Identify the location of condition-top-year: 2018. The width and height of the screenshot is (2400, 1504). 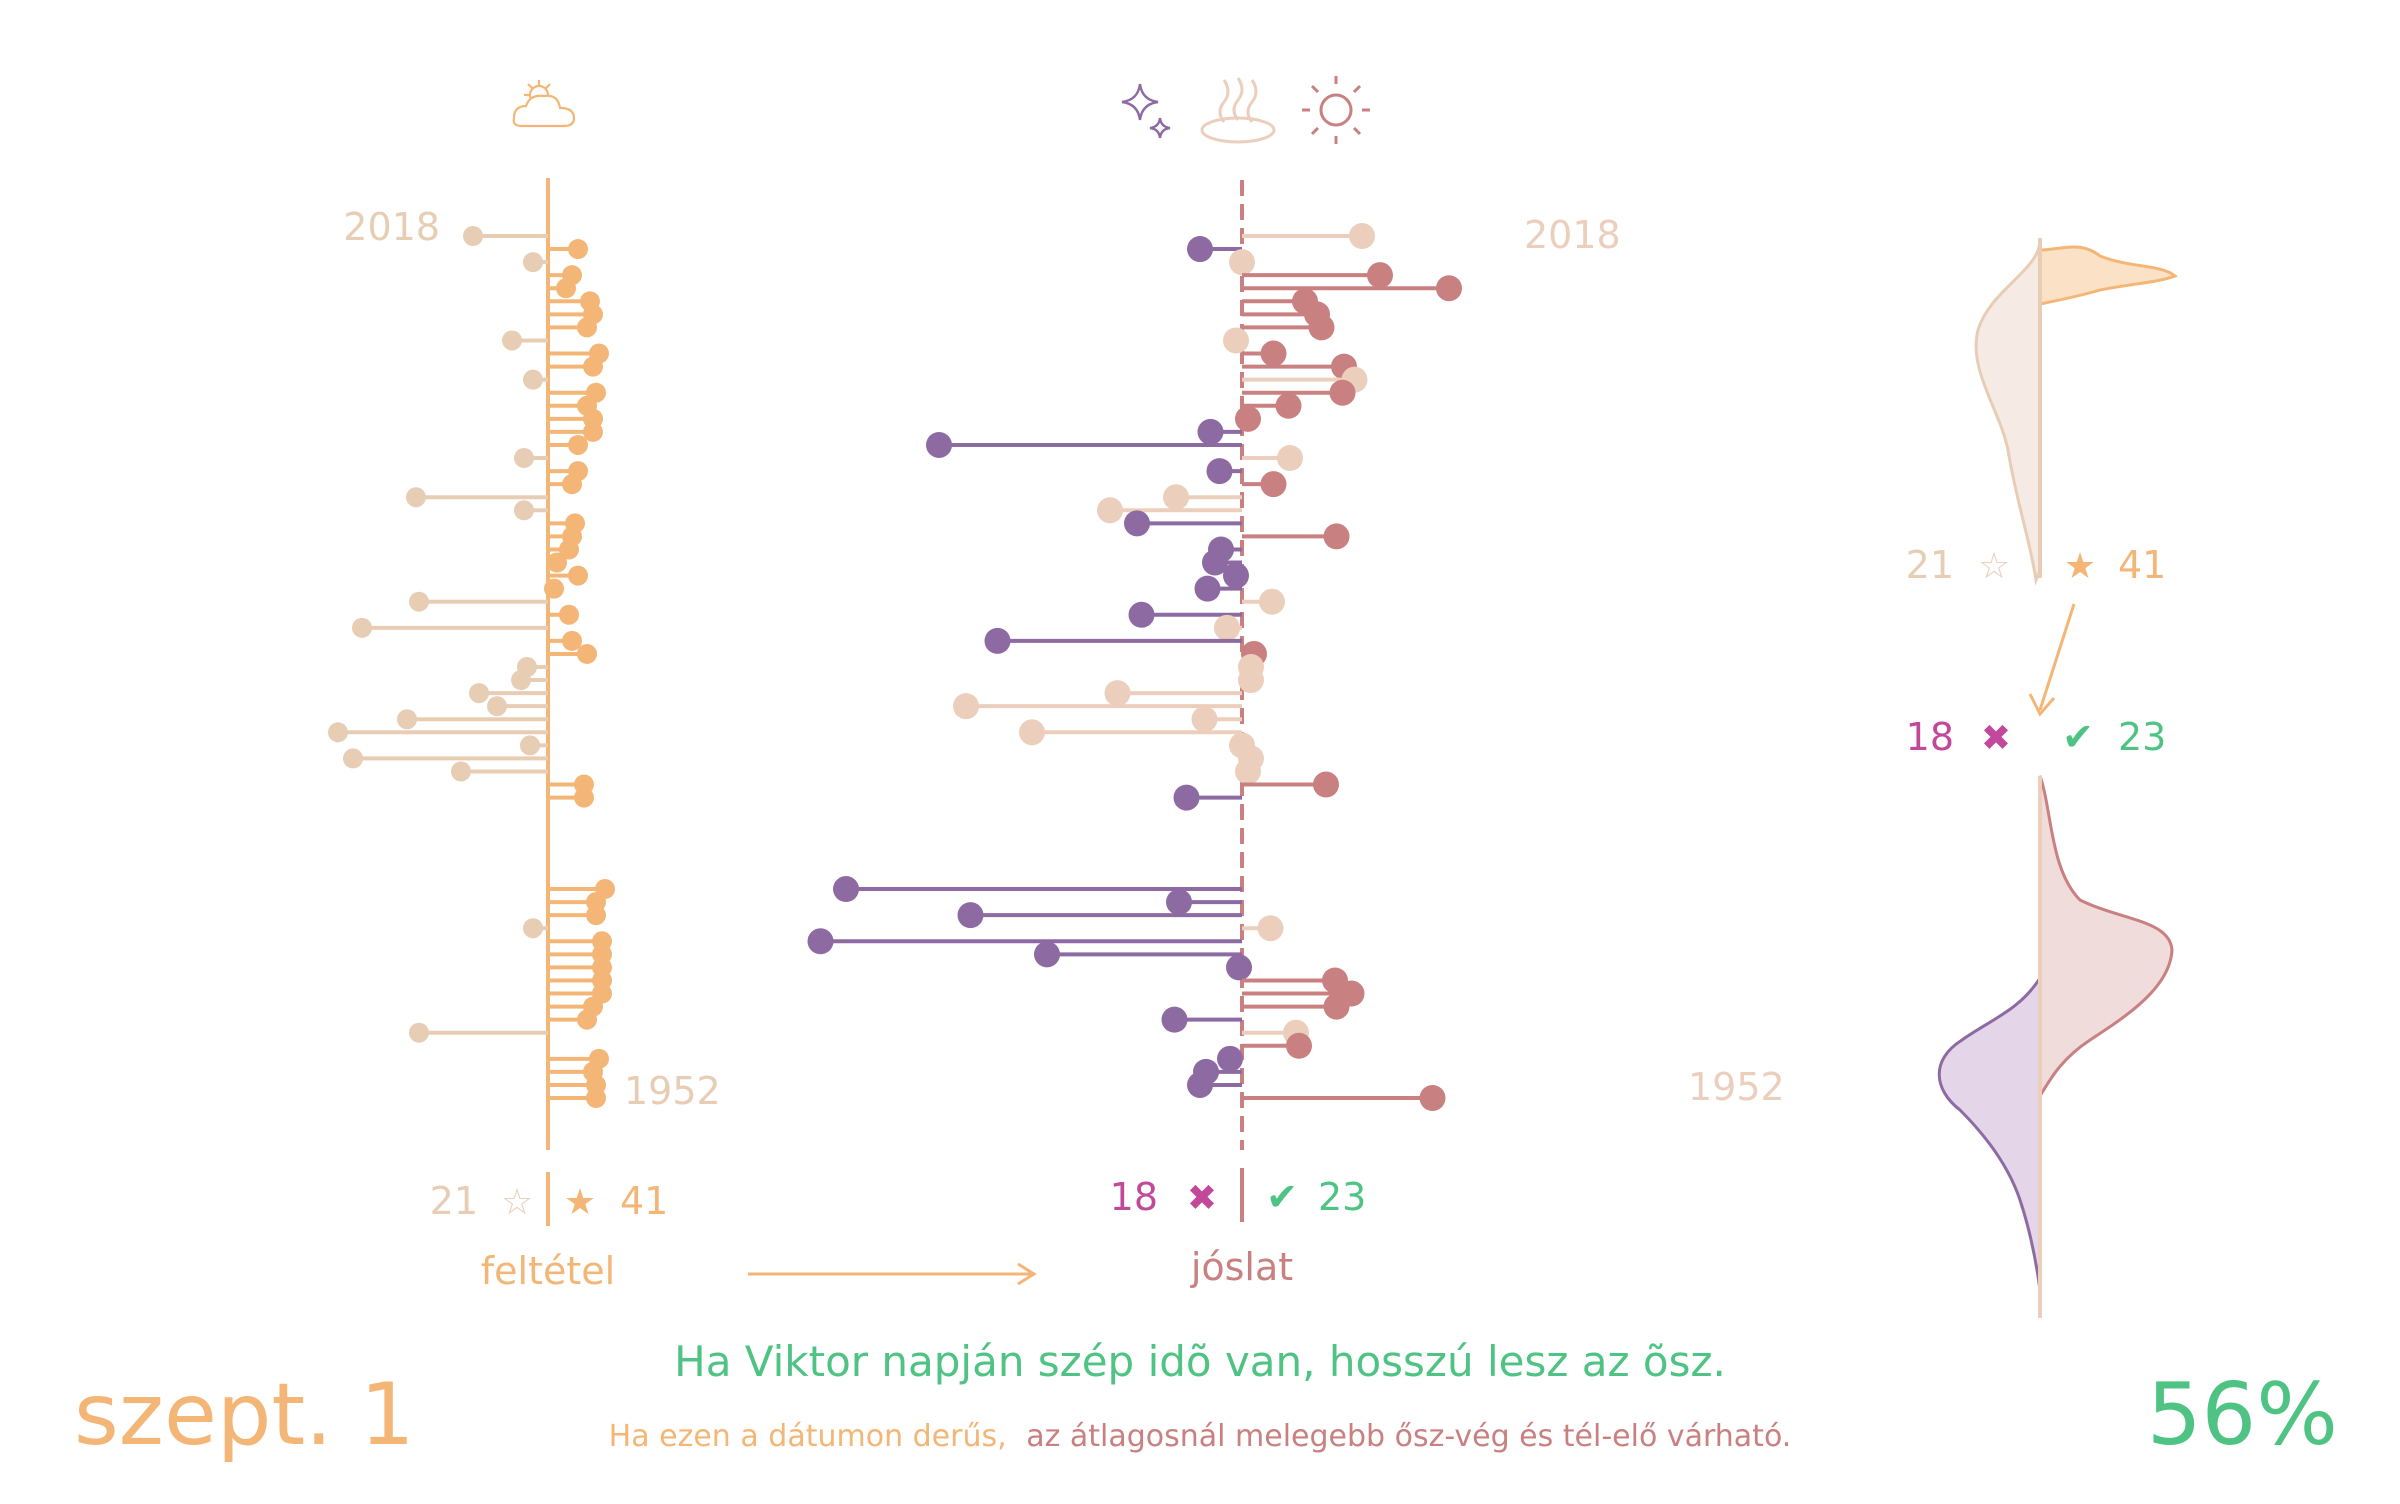
(391, 227).